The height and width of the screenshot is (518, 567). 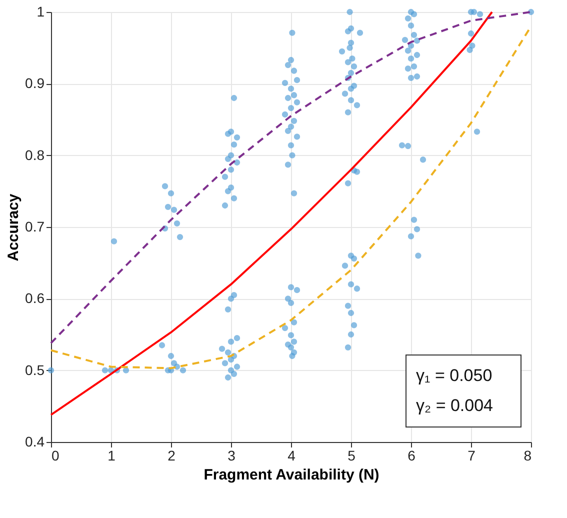 What do you see at coordinates (40, 12) in the screenshot?
I see `y-tick-label: 1` at bounding box center [40, 12].